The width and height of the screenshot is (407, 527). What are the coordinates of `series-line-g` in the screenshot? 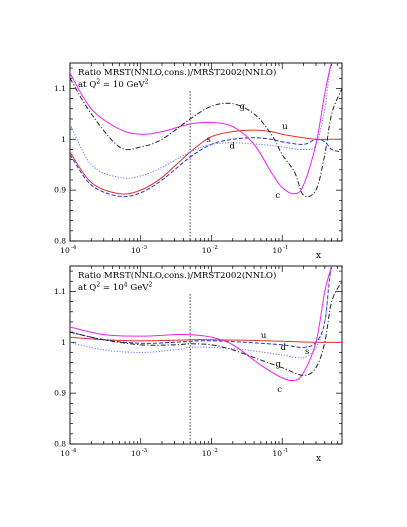 It's located at (206, 328).